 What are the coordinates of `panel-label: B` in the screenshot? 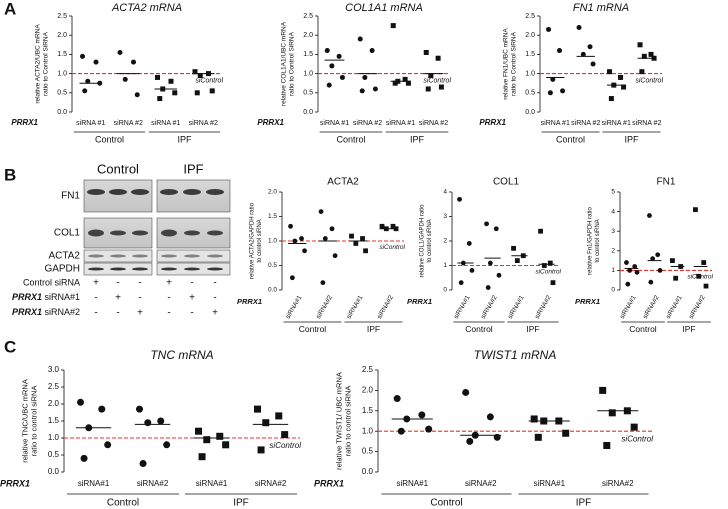 It's located at (10, 174).